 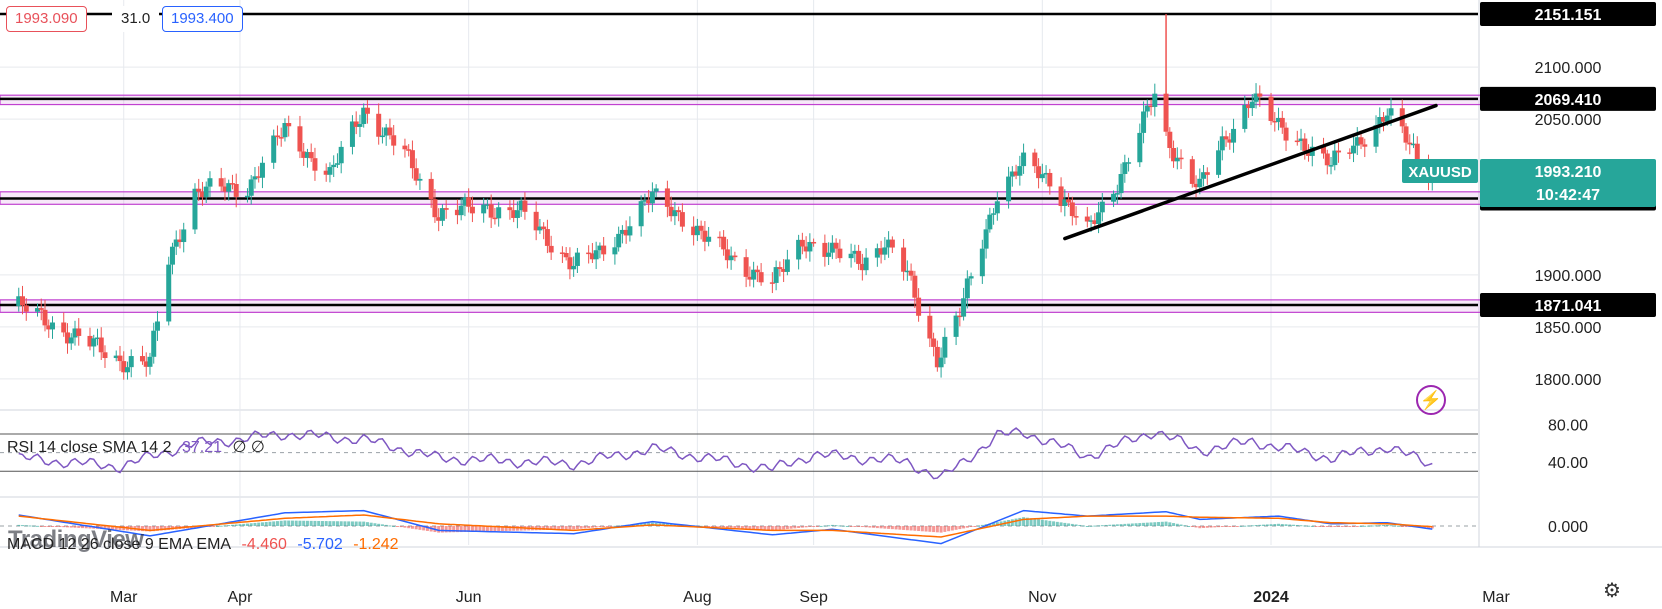 What do you see at coordinates (725, 453) in the screenshot?
I see `rsi-line` at bounding box center [725, 453].